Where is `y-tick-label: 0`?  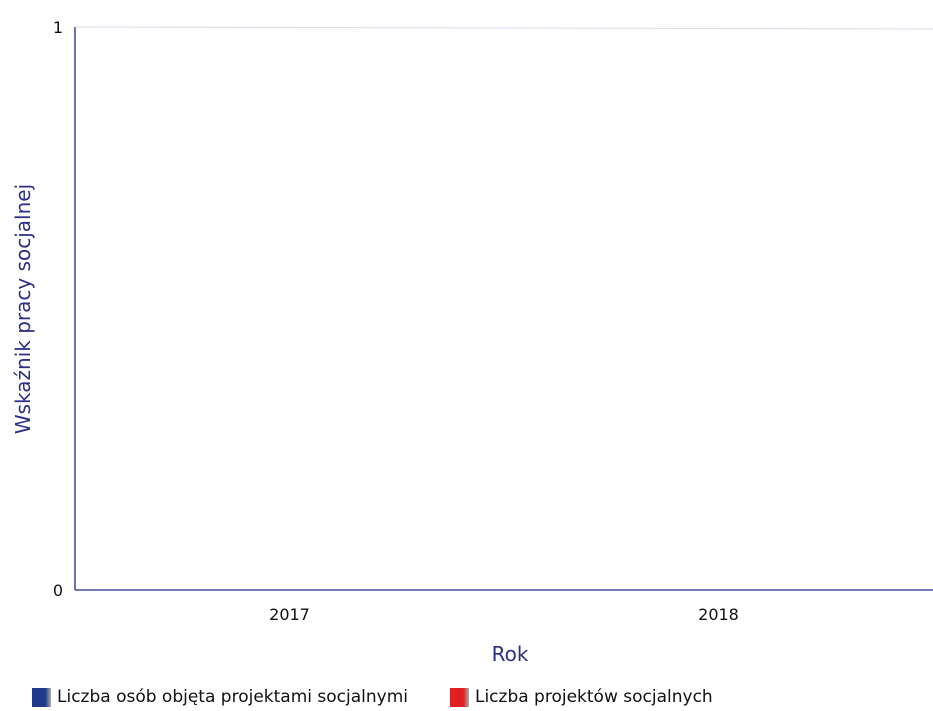 y-tick-label: 0 is located at coordinates (58, 590).